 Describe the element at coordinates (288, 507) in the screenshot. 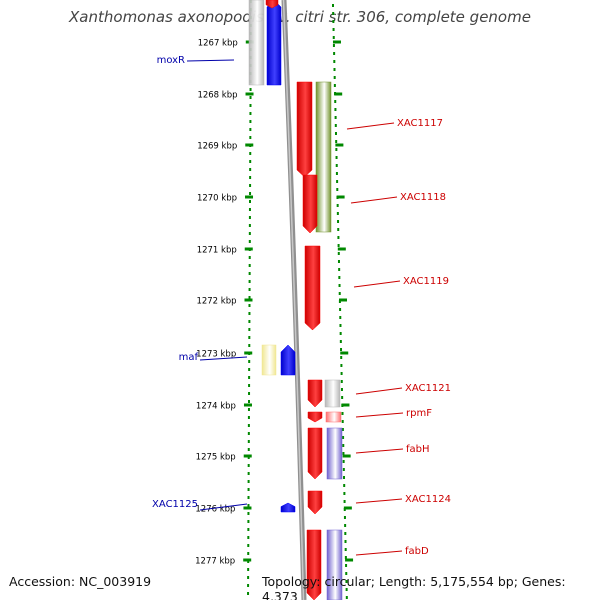

I see `gene-XAC1125` at that location.